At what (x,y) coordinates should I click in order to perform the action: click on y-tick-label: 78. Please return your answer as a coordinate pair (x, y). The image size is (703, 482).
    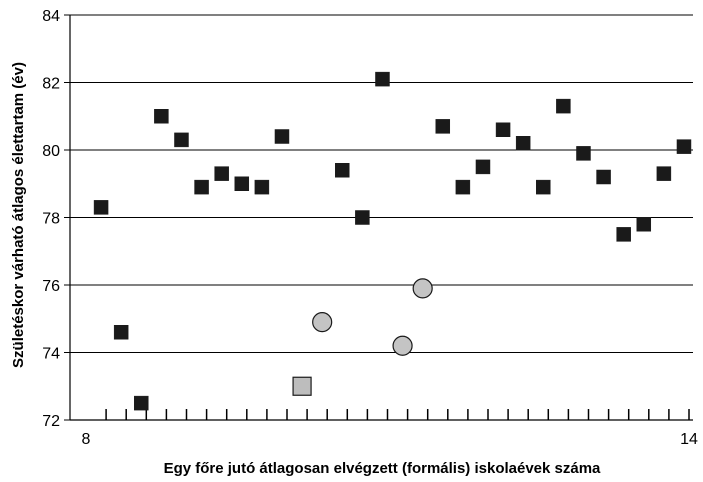
    Looking at the image, I should click on (51, 219).